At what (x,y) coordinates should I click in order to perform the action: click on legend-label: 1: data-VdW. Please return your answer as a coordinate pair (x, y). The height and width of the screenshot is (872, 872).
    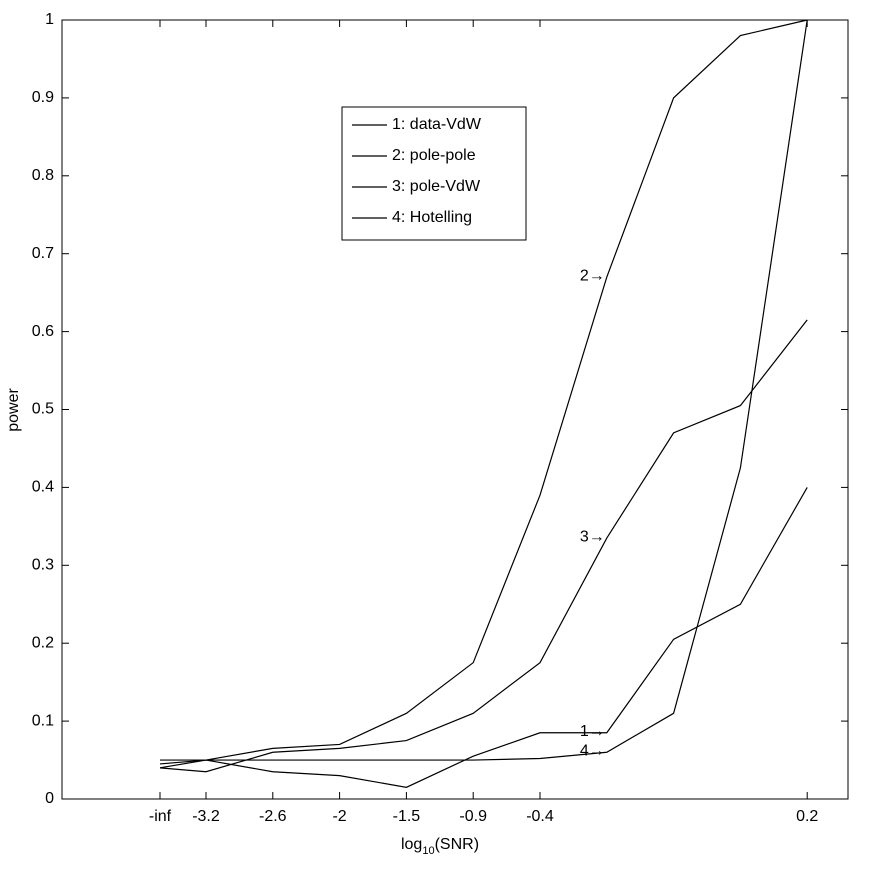
    Looking at the image, I should click on (437, 124).